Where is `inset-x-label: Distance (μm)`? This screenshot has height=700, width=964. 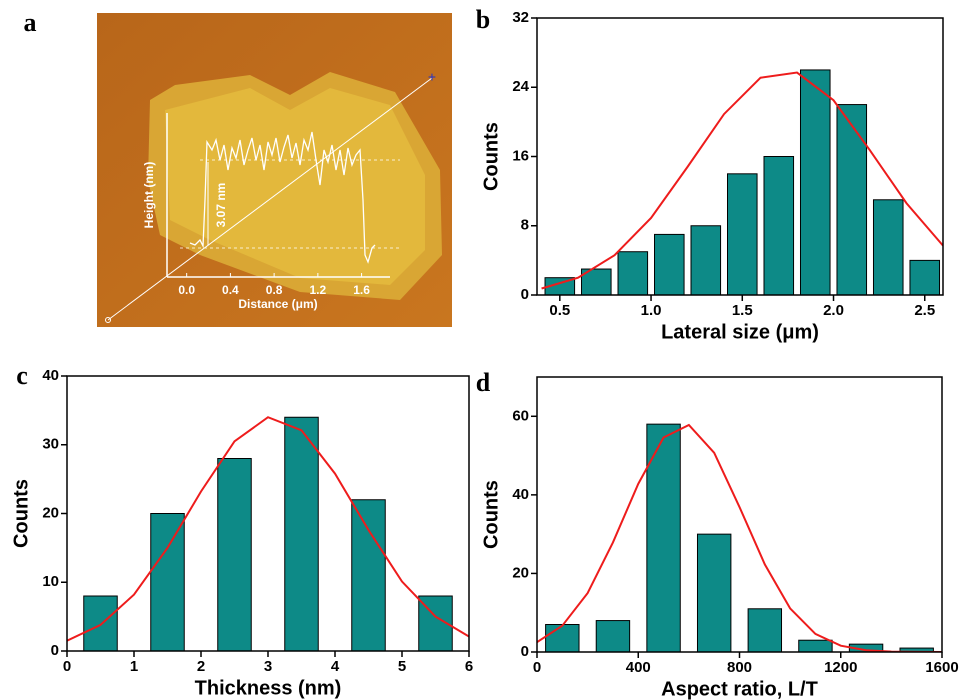
inset-x-label: Distance (μm) is located at coordinates (277, 304).